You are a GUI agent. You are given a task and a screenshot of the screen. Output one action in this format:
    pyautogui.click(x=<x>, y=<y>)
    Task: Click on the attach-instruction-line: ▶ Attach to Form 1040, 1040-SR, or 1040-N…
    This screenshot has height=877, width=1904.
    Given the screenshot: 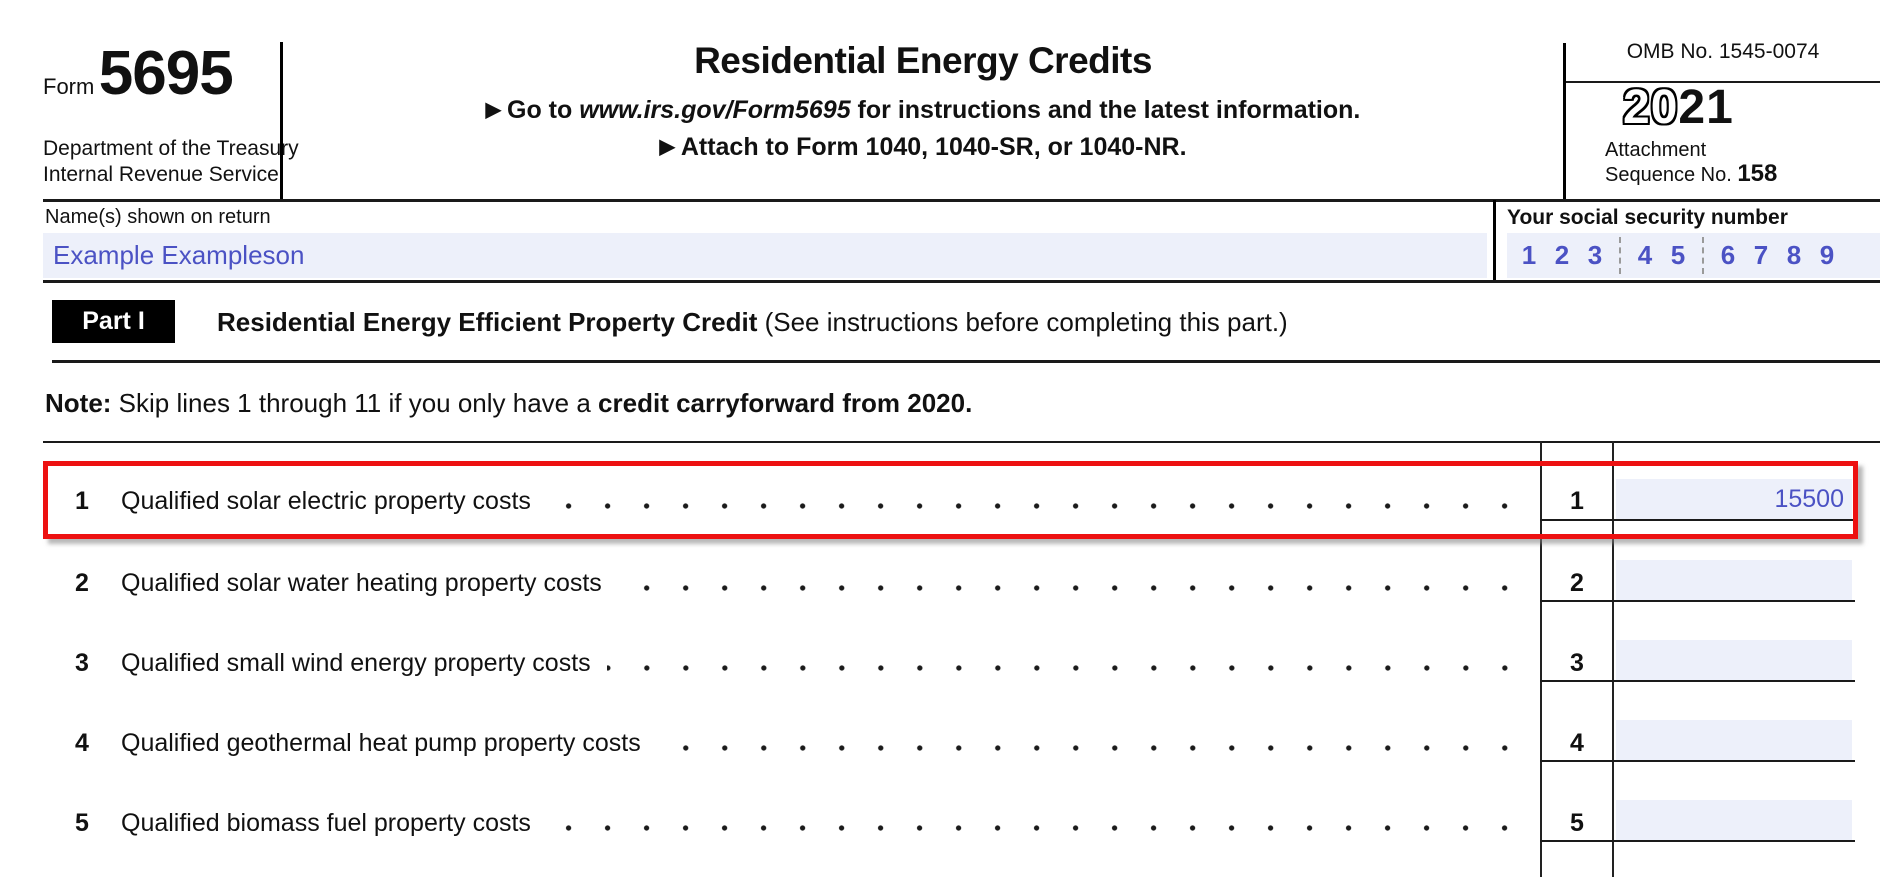 What is the action you would take?
    pyautogui.click(x=923, y=147)
    